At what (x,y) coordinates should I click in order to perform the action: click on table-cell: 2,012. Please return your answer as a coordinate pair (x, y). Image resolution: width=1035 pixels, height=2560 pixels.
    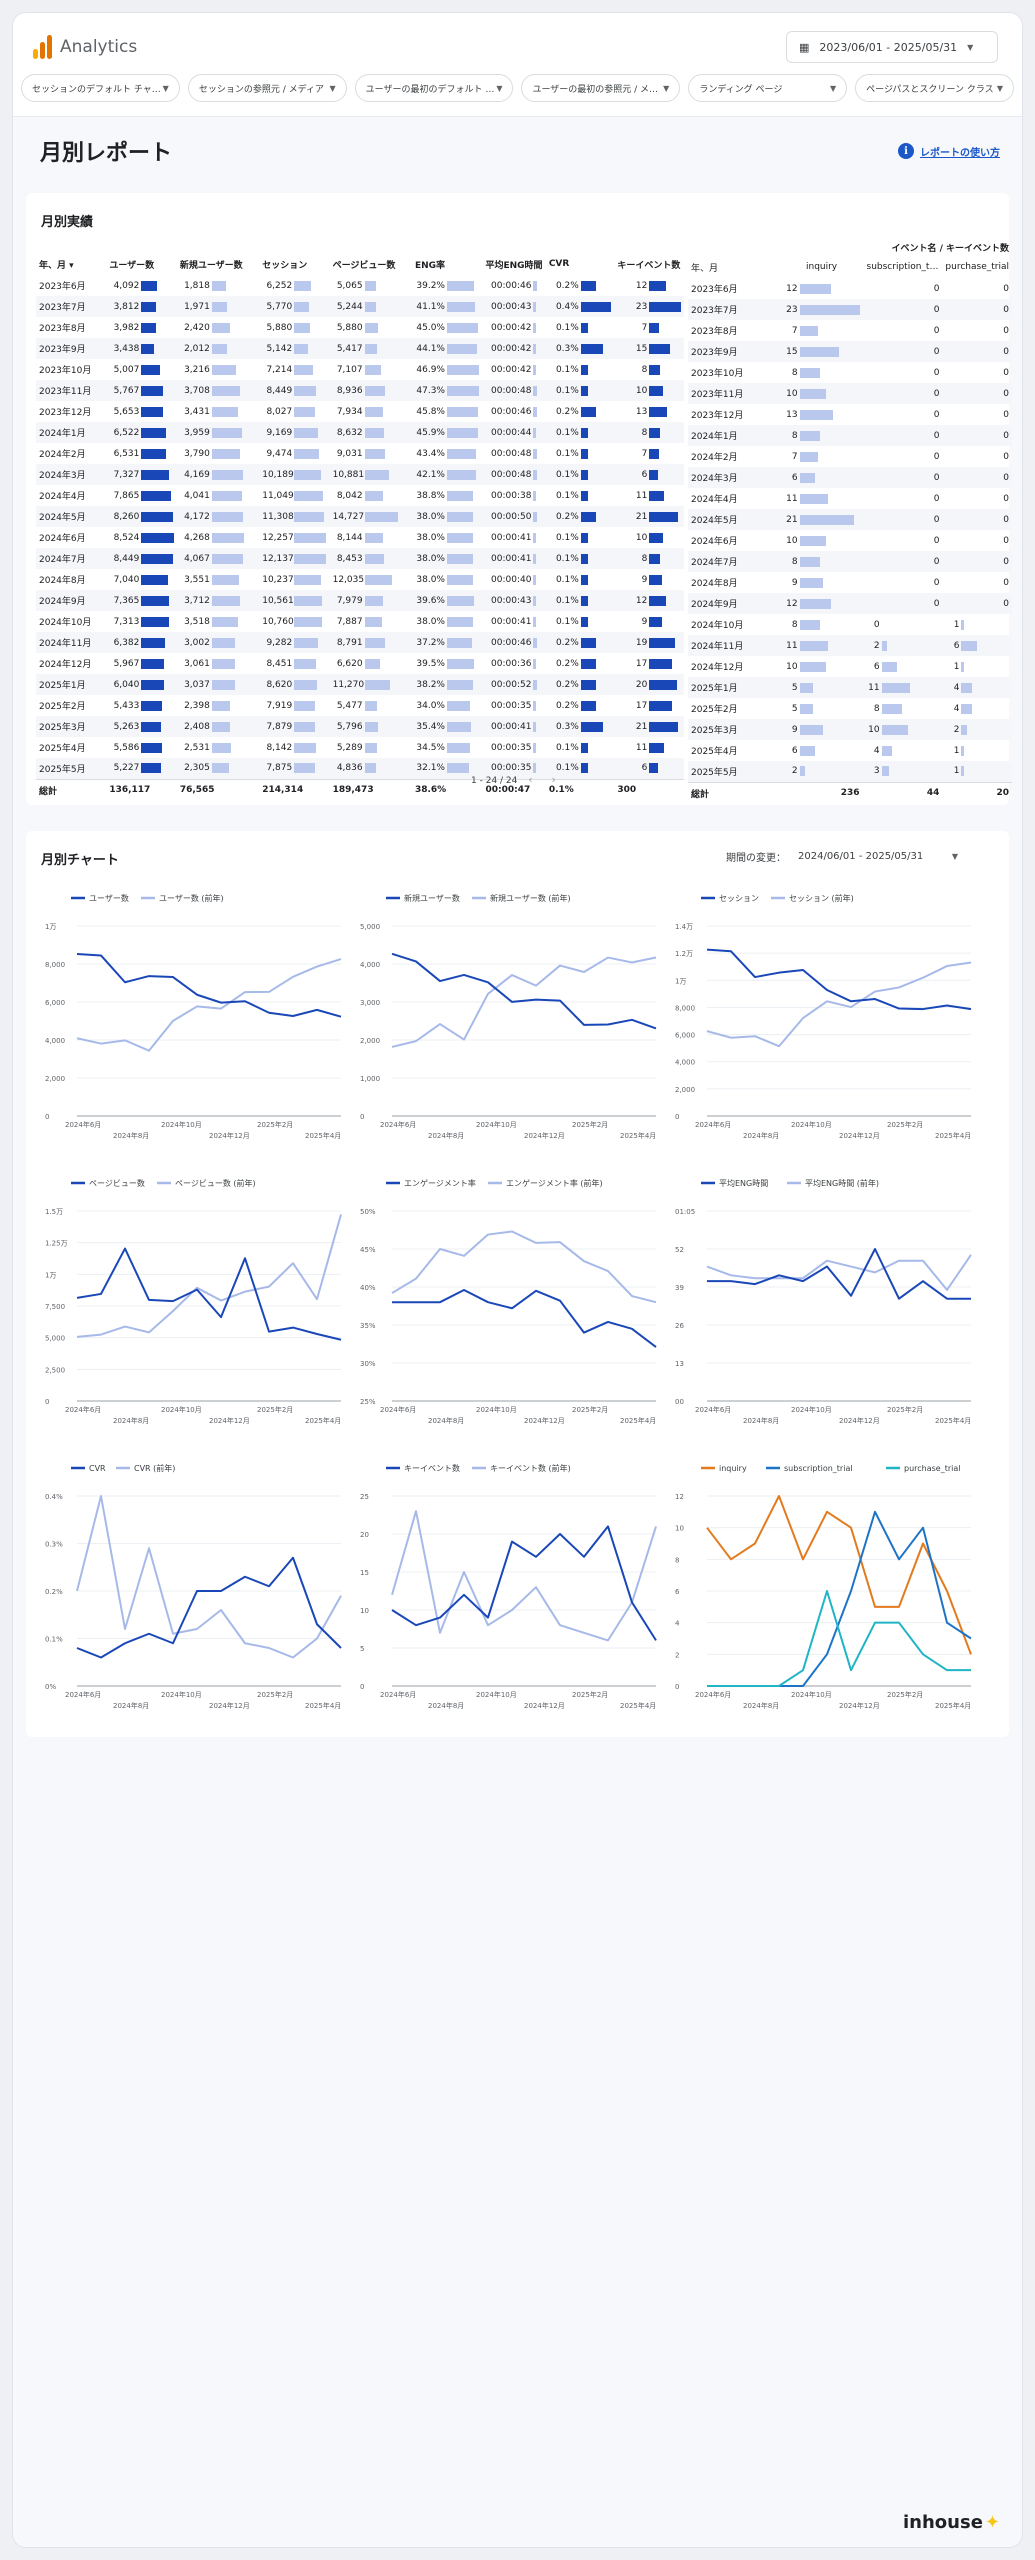
    Looking at the image, I should click on (218, 348).